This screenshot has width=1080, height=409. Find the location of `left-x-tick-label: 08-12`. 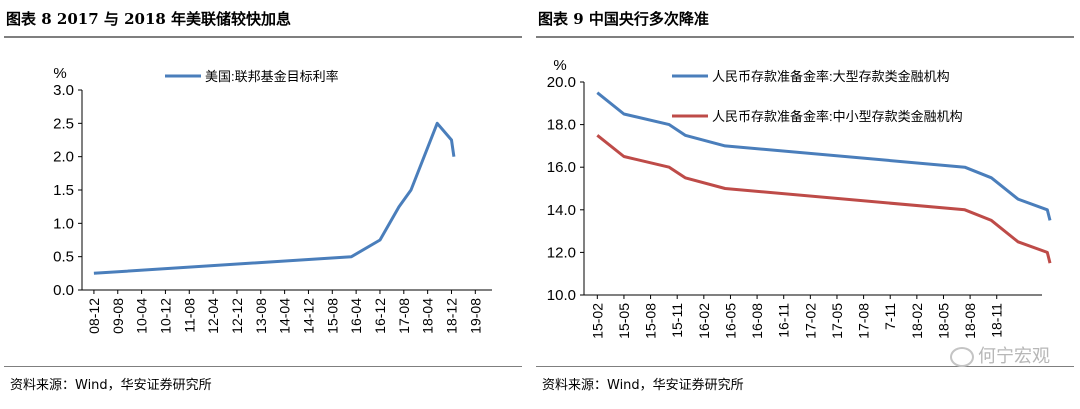

left-x-tick-label: 08-12 is located at coordinates (94, 316).